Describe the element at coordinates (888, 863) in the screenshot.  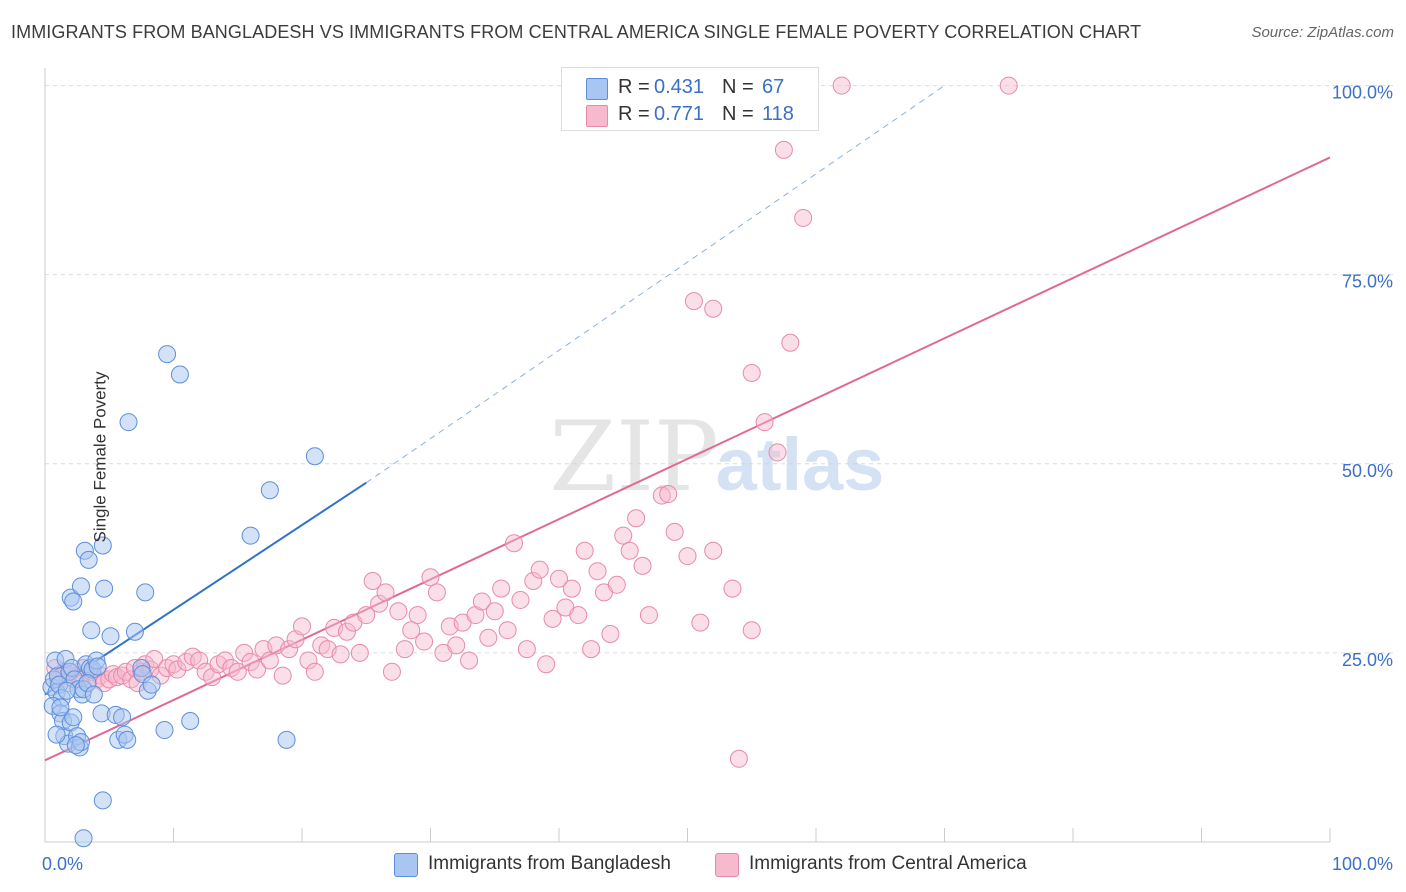
I see `legend-label-central-america: Immigrants from Central America` at that location.